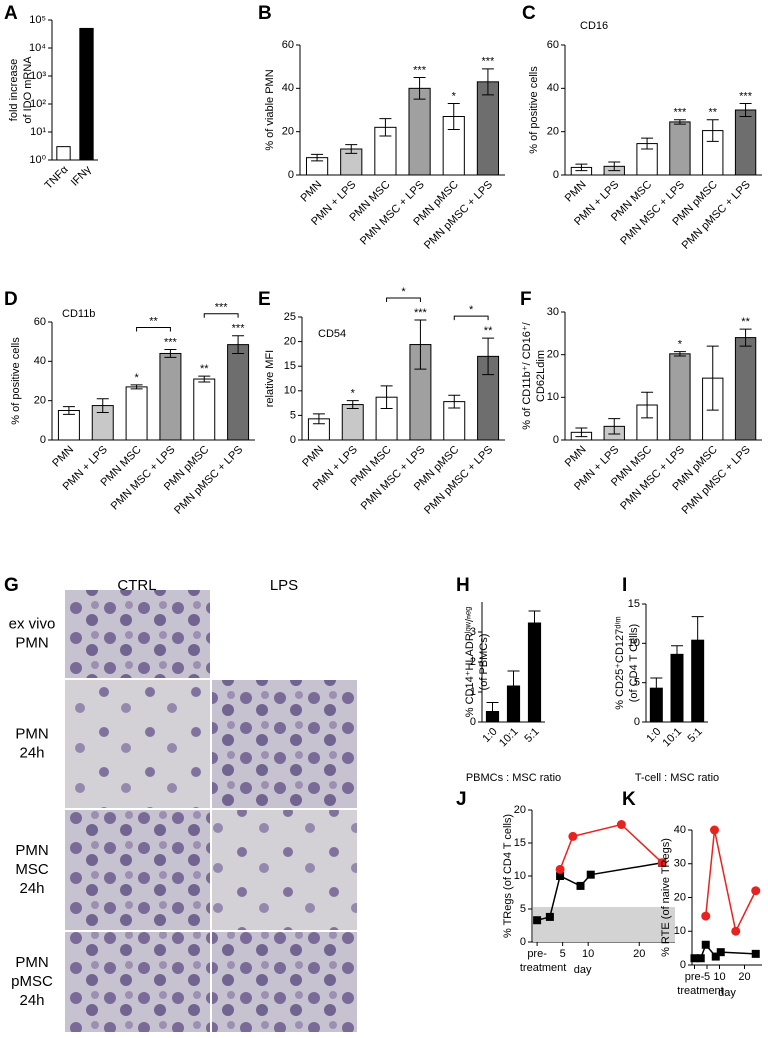 This screenshot has height=1038, width=768. What do you see at coordinates (700, 991) in the screenshot?
I see `x-axis-note: treatment` at bounding box center [700, 991].